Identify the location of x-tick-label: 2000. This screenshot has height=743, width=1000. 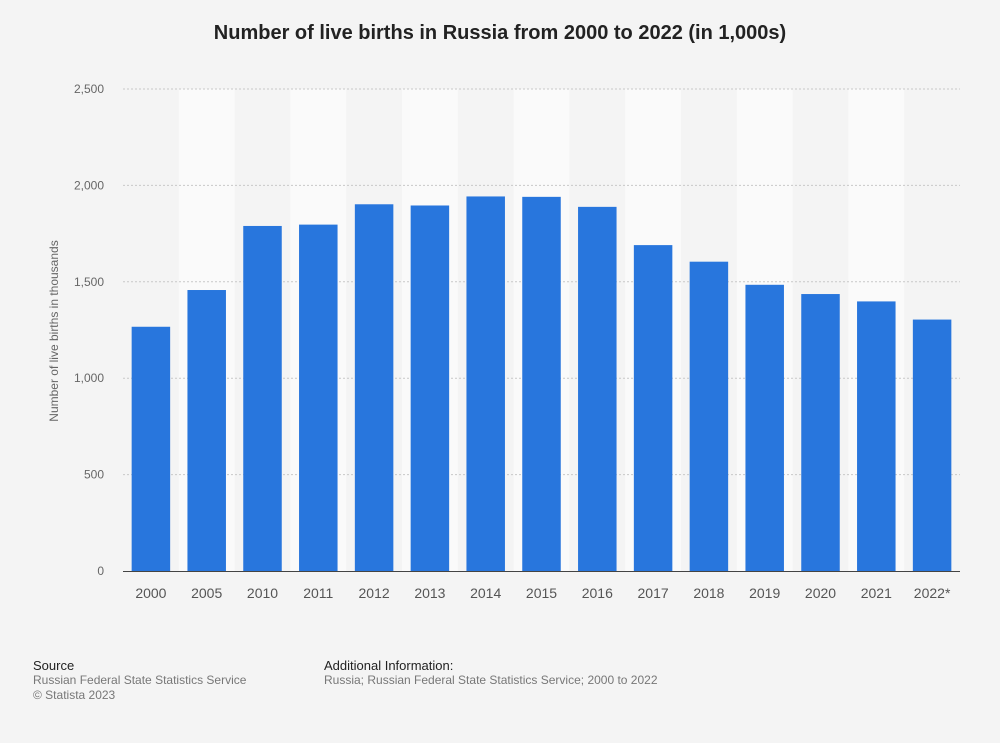
(150, 593).